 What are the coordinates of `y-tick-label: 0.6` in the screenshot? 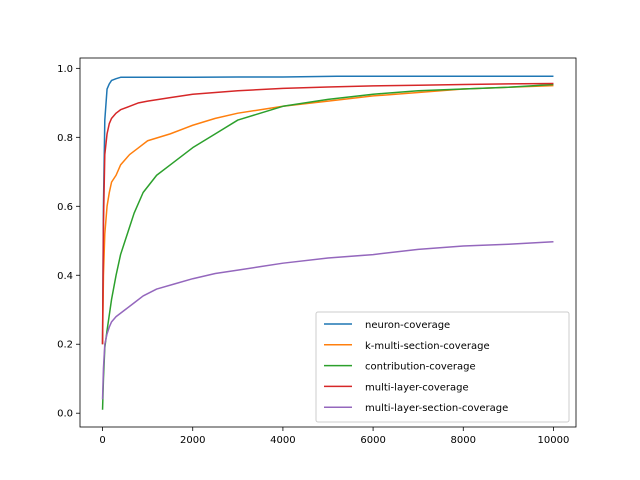 It's located at (65, 207).